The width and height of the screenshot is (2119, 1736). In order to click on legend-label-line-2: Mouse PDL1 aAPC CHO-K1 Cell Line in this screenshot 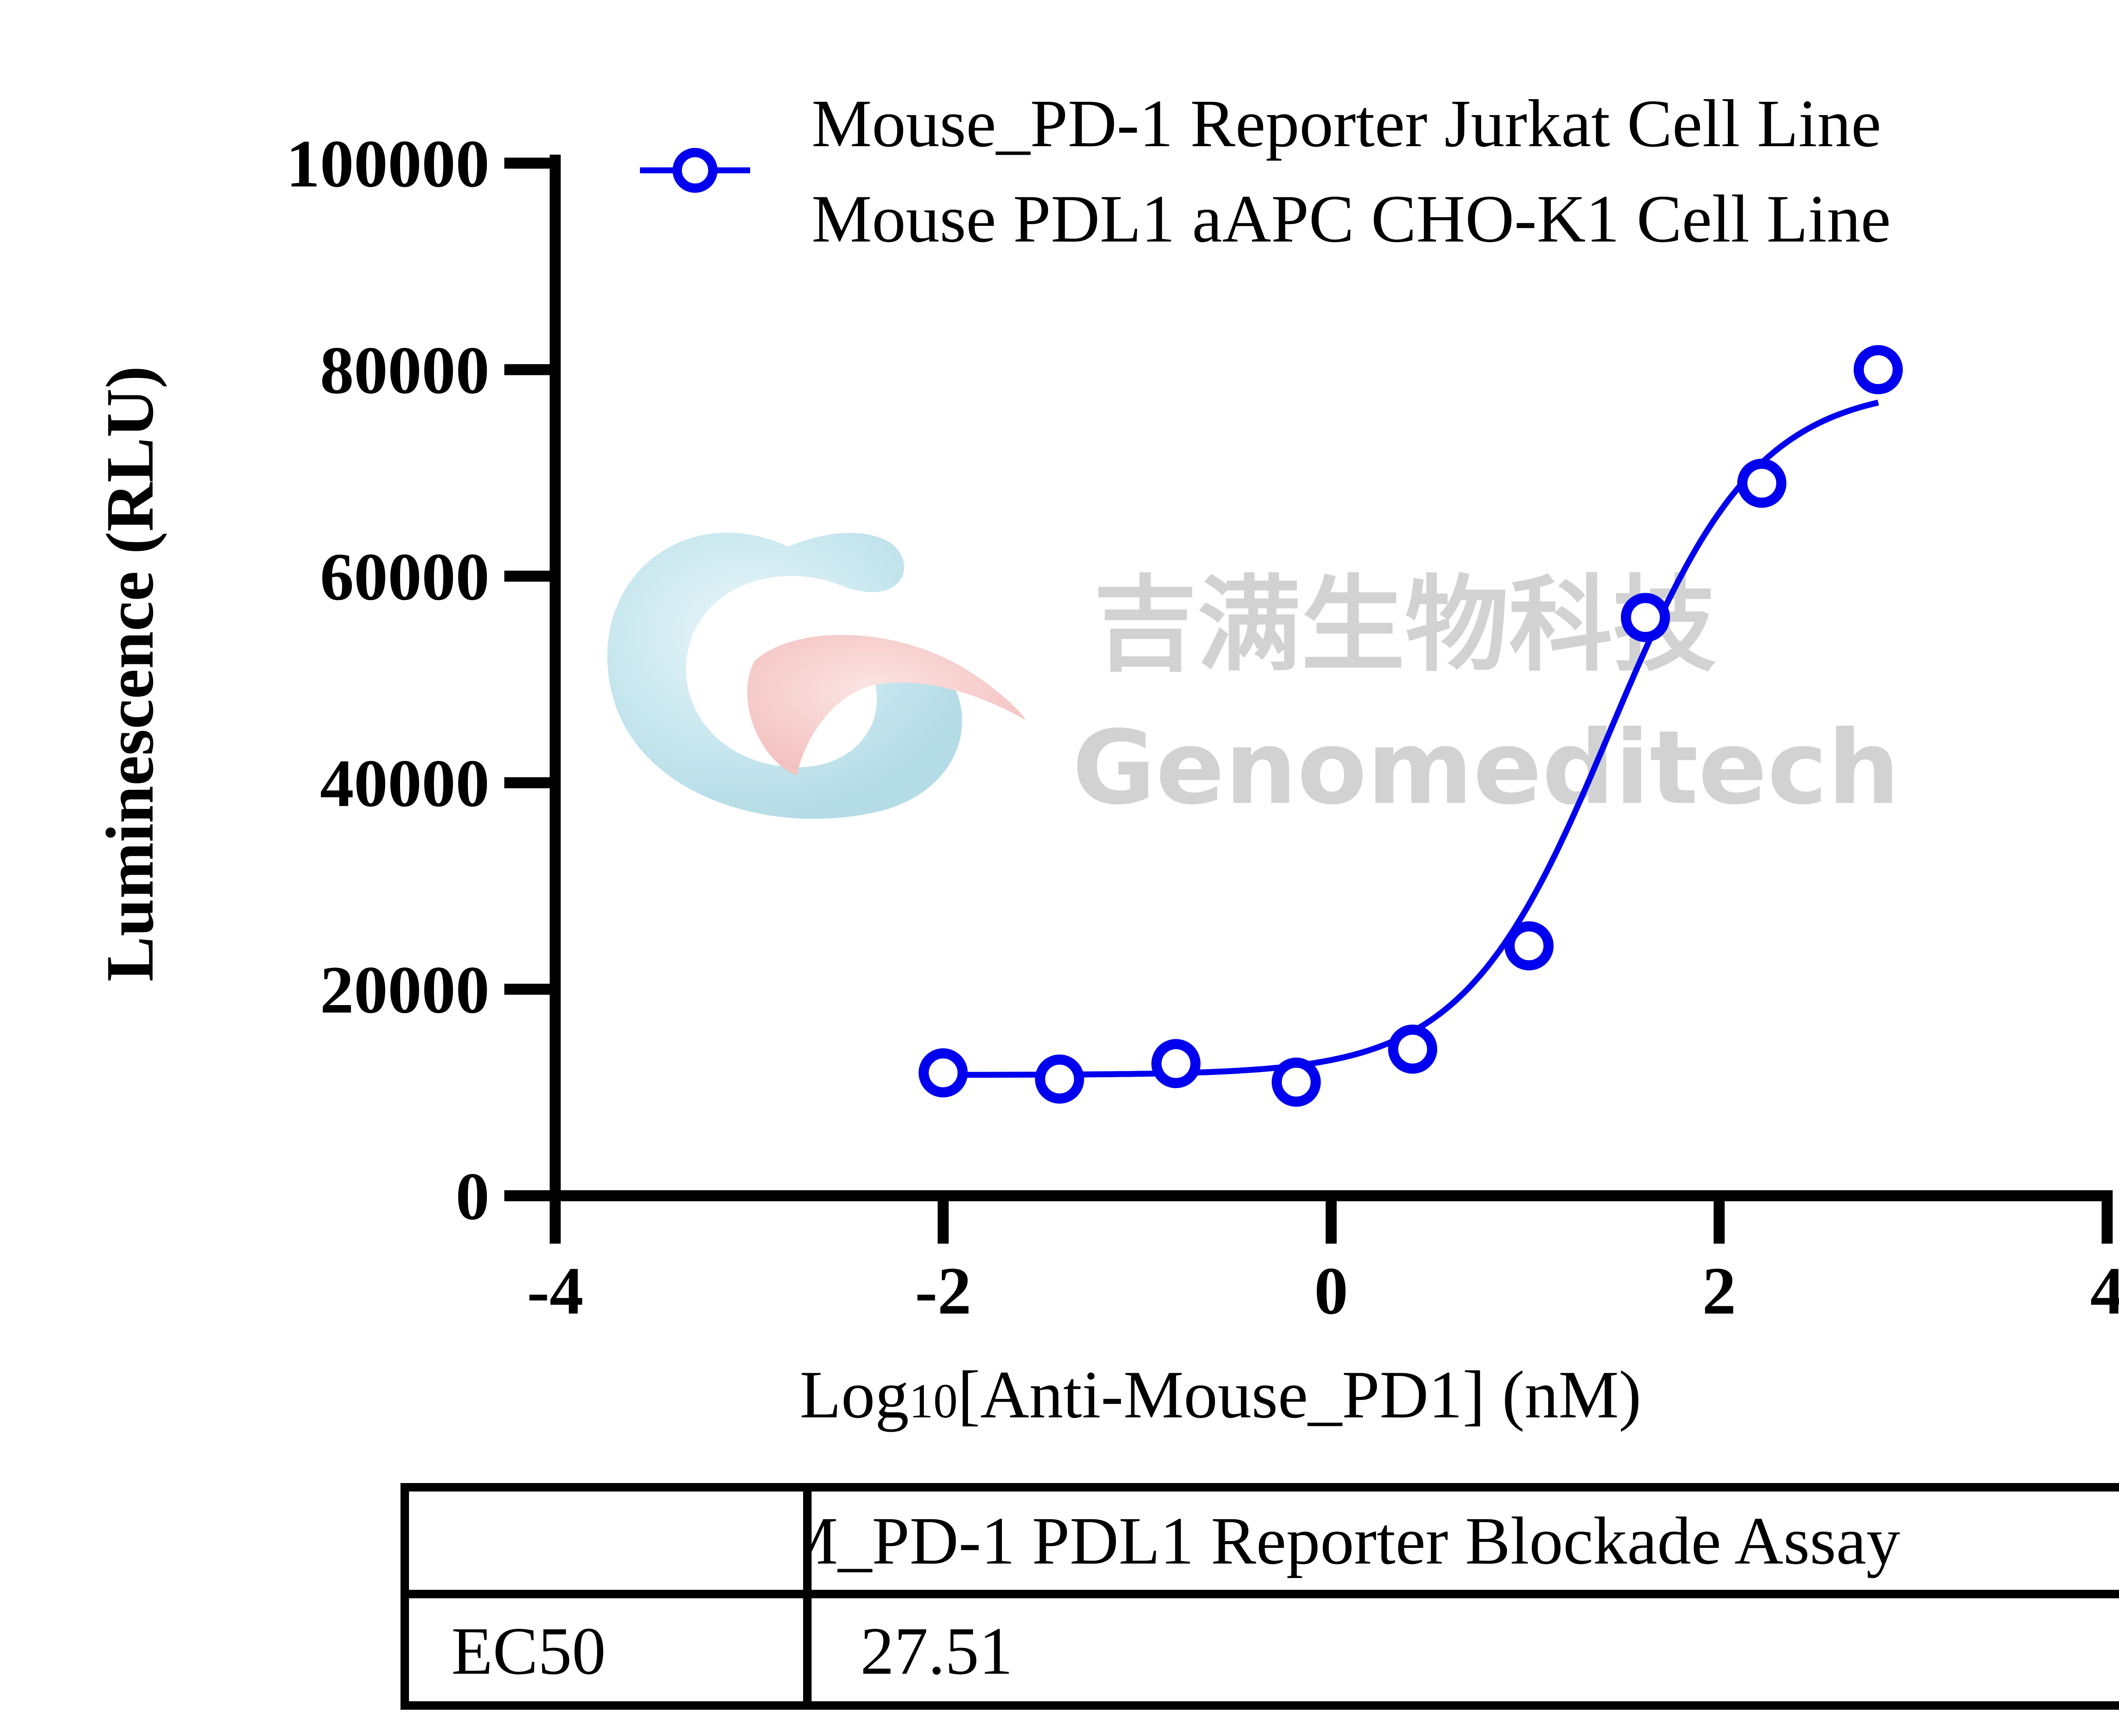, I will do `click(1352, 218)`.